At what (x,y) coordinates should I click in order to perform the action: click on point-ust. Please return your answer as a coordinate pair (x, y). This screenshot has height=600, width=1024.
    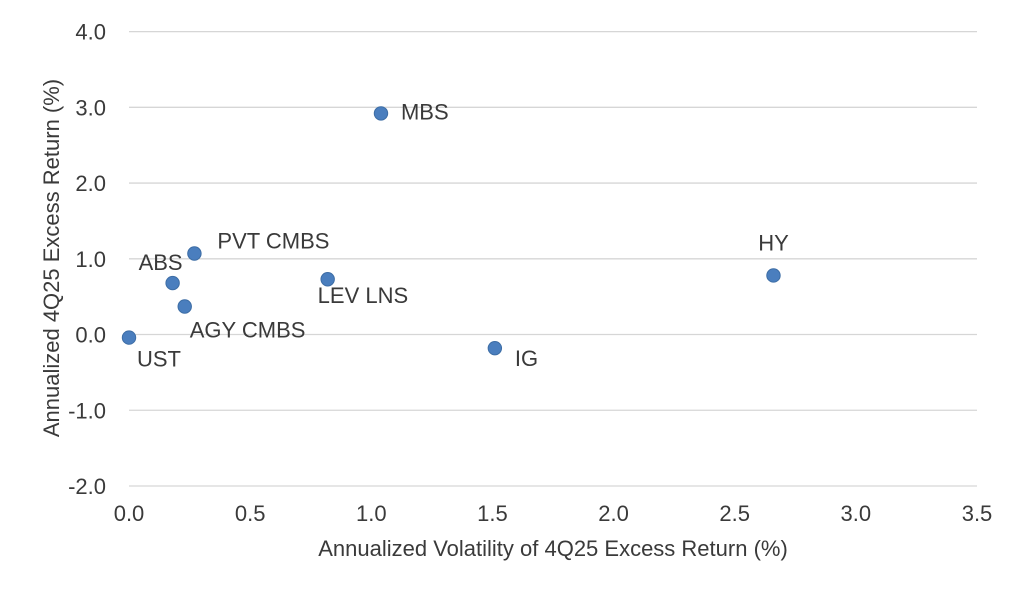
    Looking at the image, I should click on (129, 337).